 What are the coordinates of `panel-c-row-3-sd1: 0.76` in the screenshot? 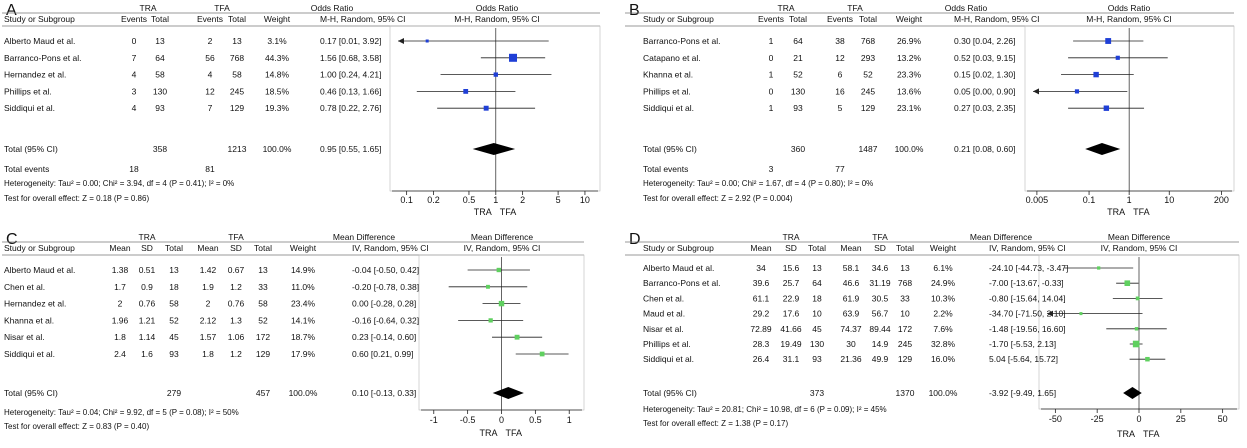 It's located at (147, 304).